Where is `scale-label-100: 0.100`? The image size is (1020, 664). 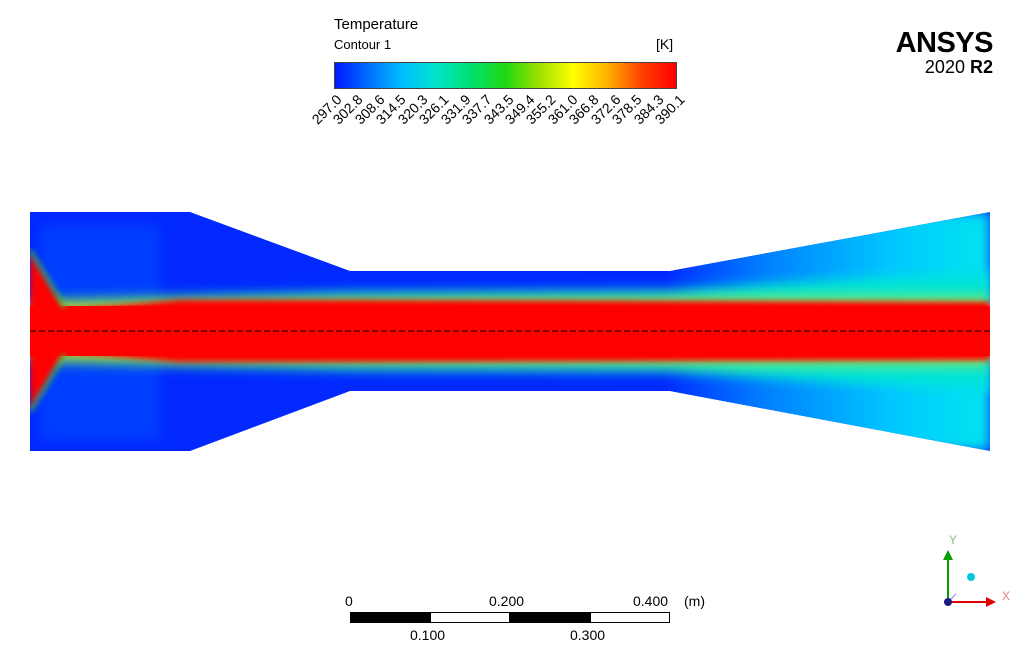 scale-label-100: 0.100 is located at coordinates (428, 635).